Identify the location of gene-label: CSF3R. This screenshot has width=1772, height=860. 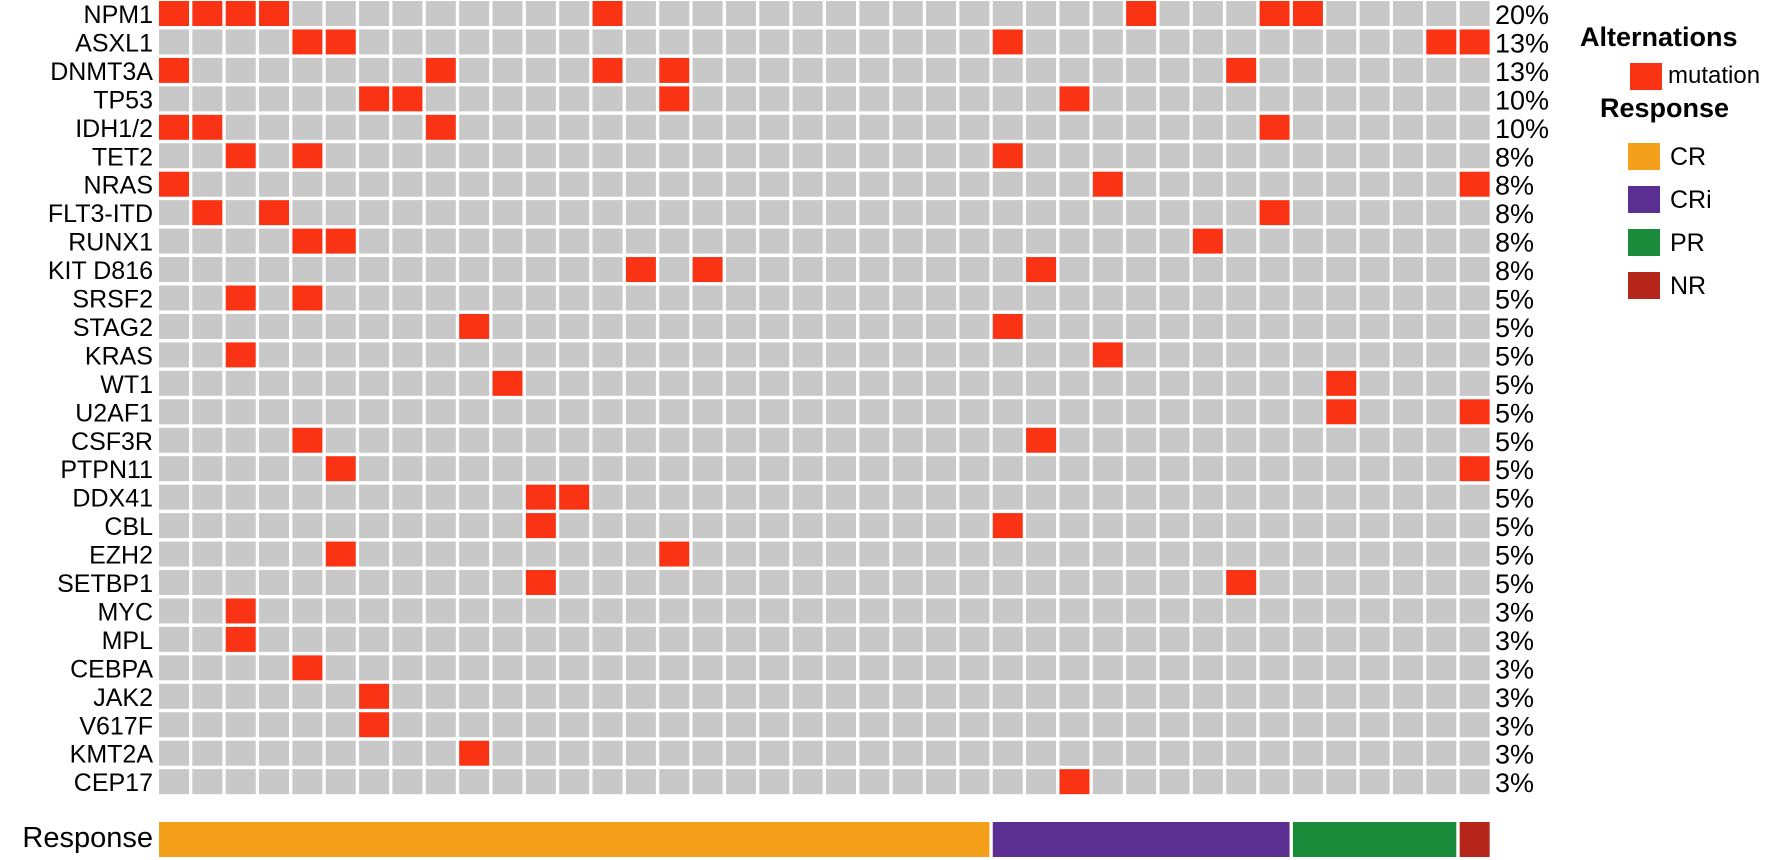
(112, 442).